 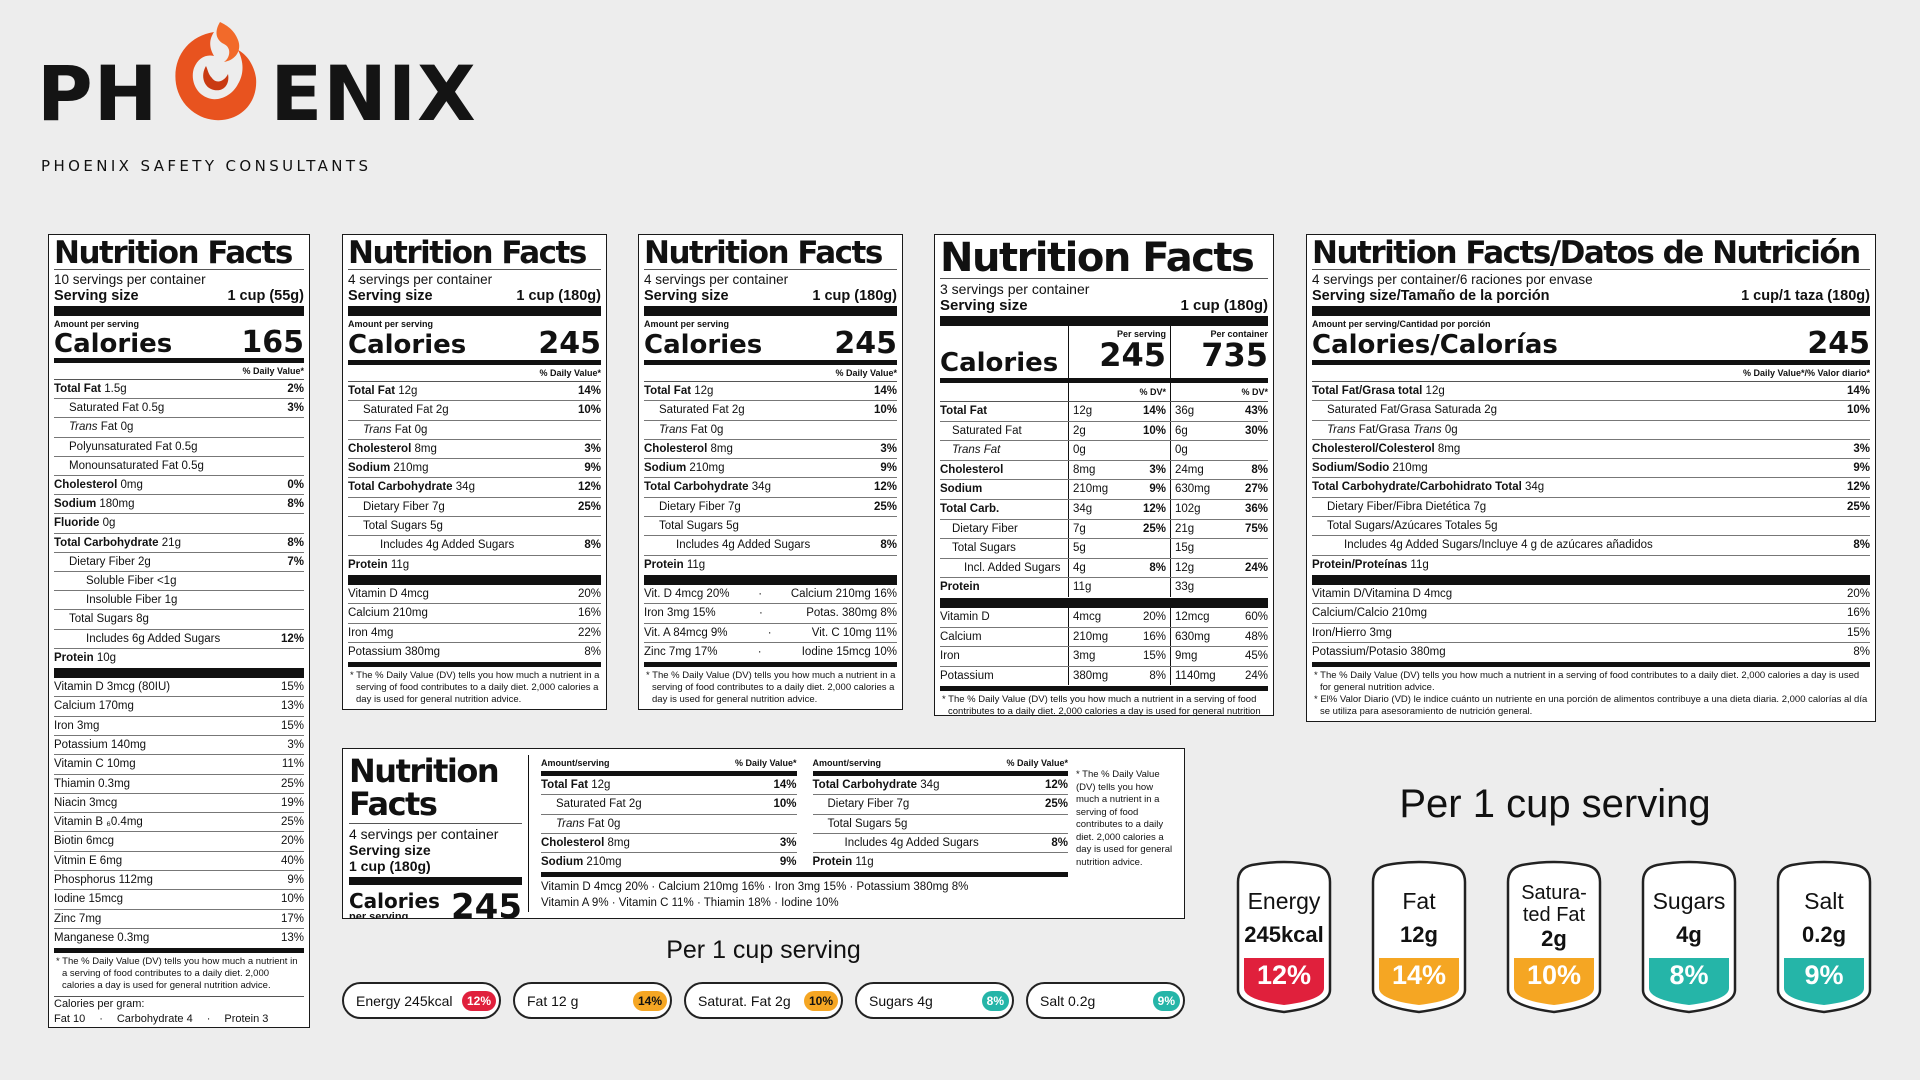 What do you see at coordinates (703, 345) in the screenshot?
I see `calories-label: Calories` at bounding box center [703, 345].